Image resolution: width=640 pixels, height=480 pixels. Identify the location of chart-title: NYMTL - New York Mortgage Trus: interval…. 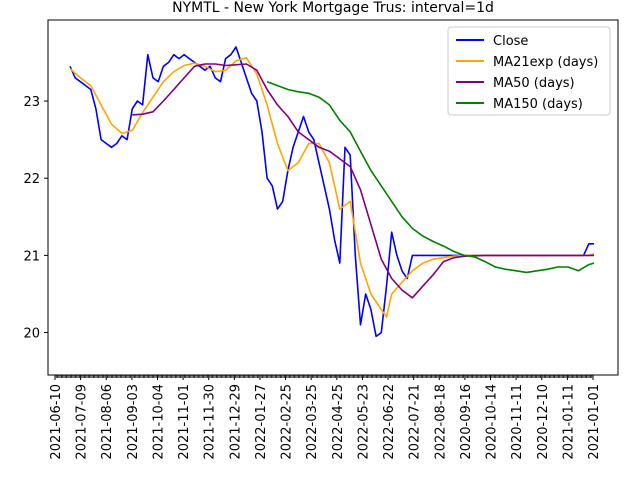
(333, 8).